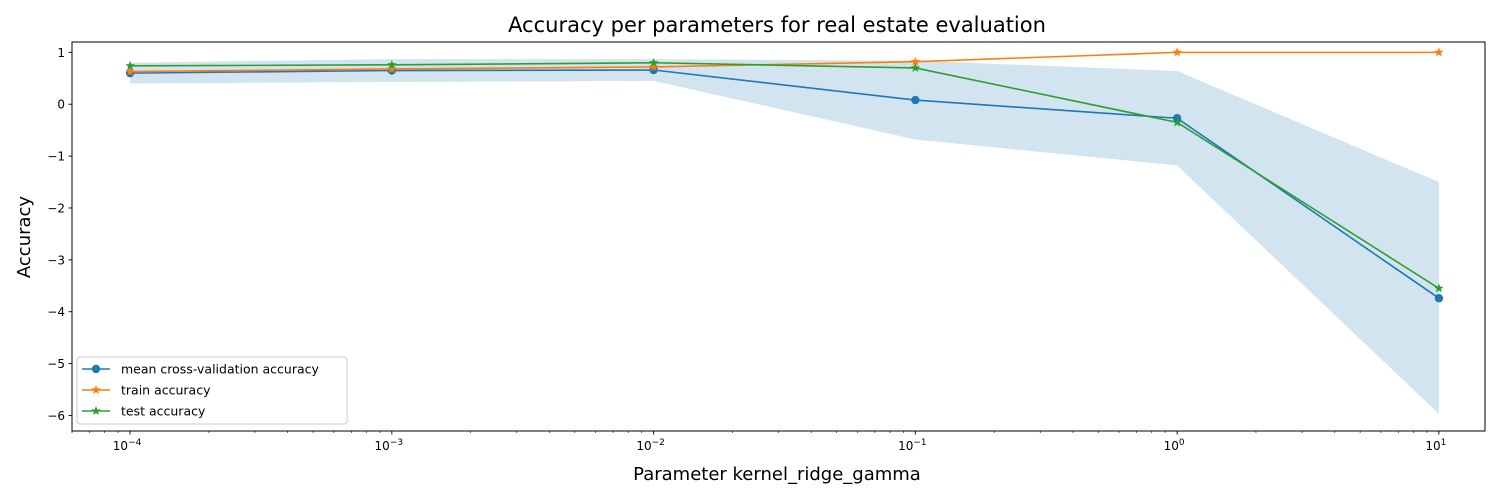 This screenshot has height=500, width=1500. I want to click on x-tick-exponent: −4, so click(135, 443).